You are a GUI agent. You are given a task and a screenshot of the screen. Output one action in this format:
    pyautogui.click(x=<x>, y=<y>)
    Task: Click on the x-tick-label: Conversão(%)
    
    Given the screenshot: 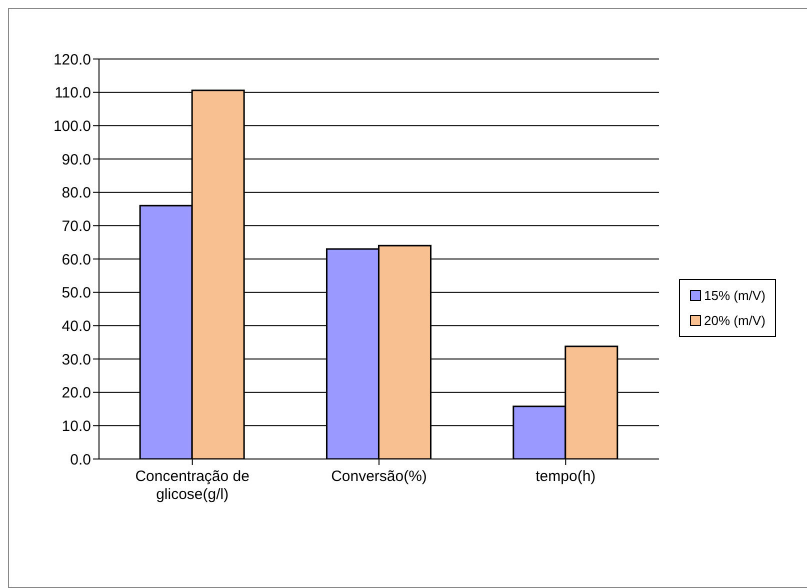 What is the action you would take?
    pyautogui.click(x=379, y=476)
    